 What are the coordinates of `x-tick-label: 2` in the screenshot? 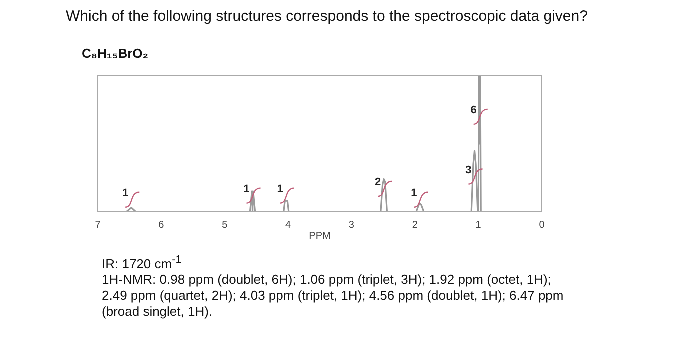 It's located at (415, 225).